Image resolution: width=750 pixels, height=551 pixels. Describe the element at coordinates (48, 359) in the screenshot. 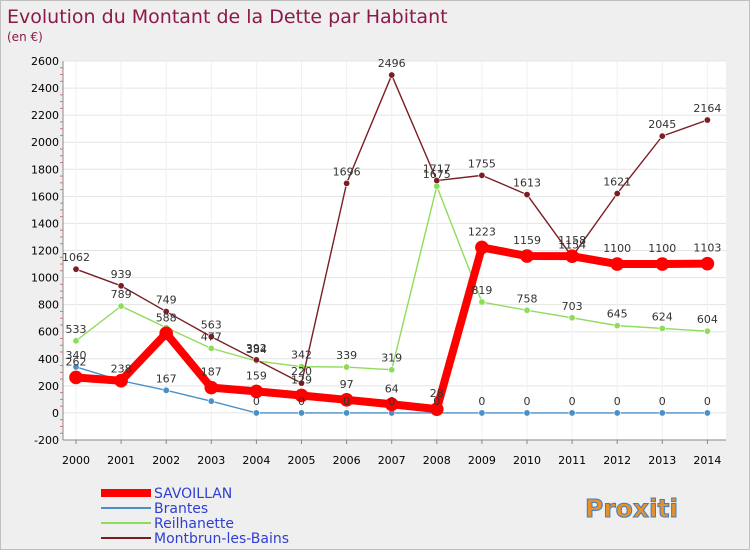

I see `y-tick-label: 400` at that location.